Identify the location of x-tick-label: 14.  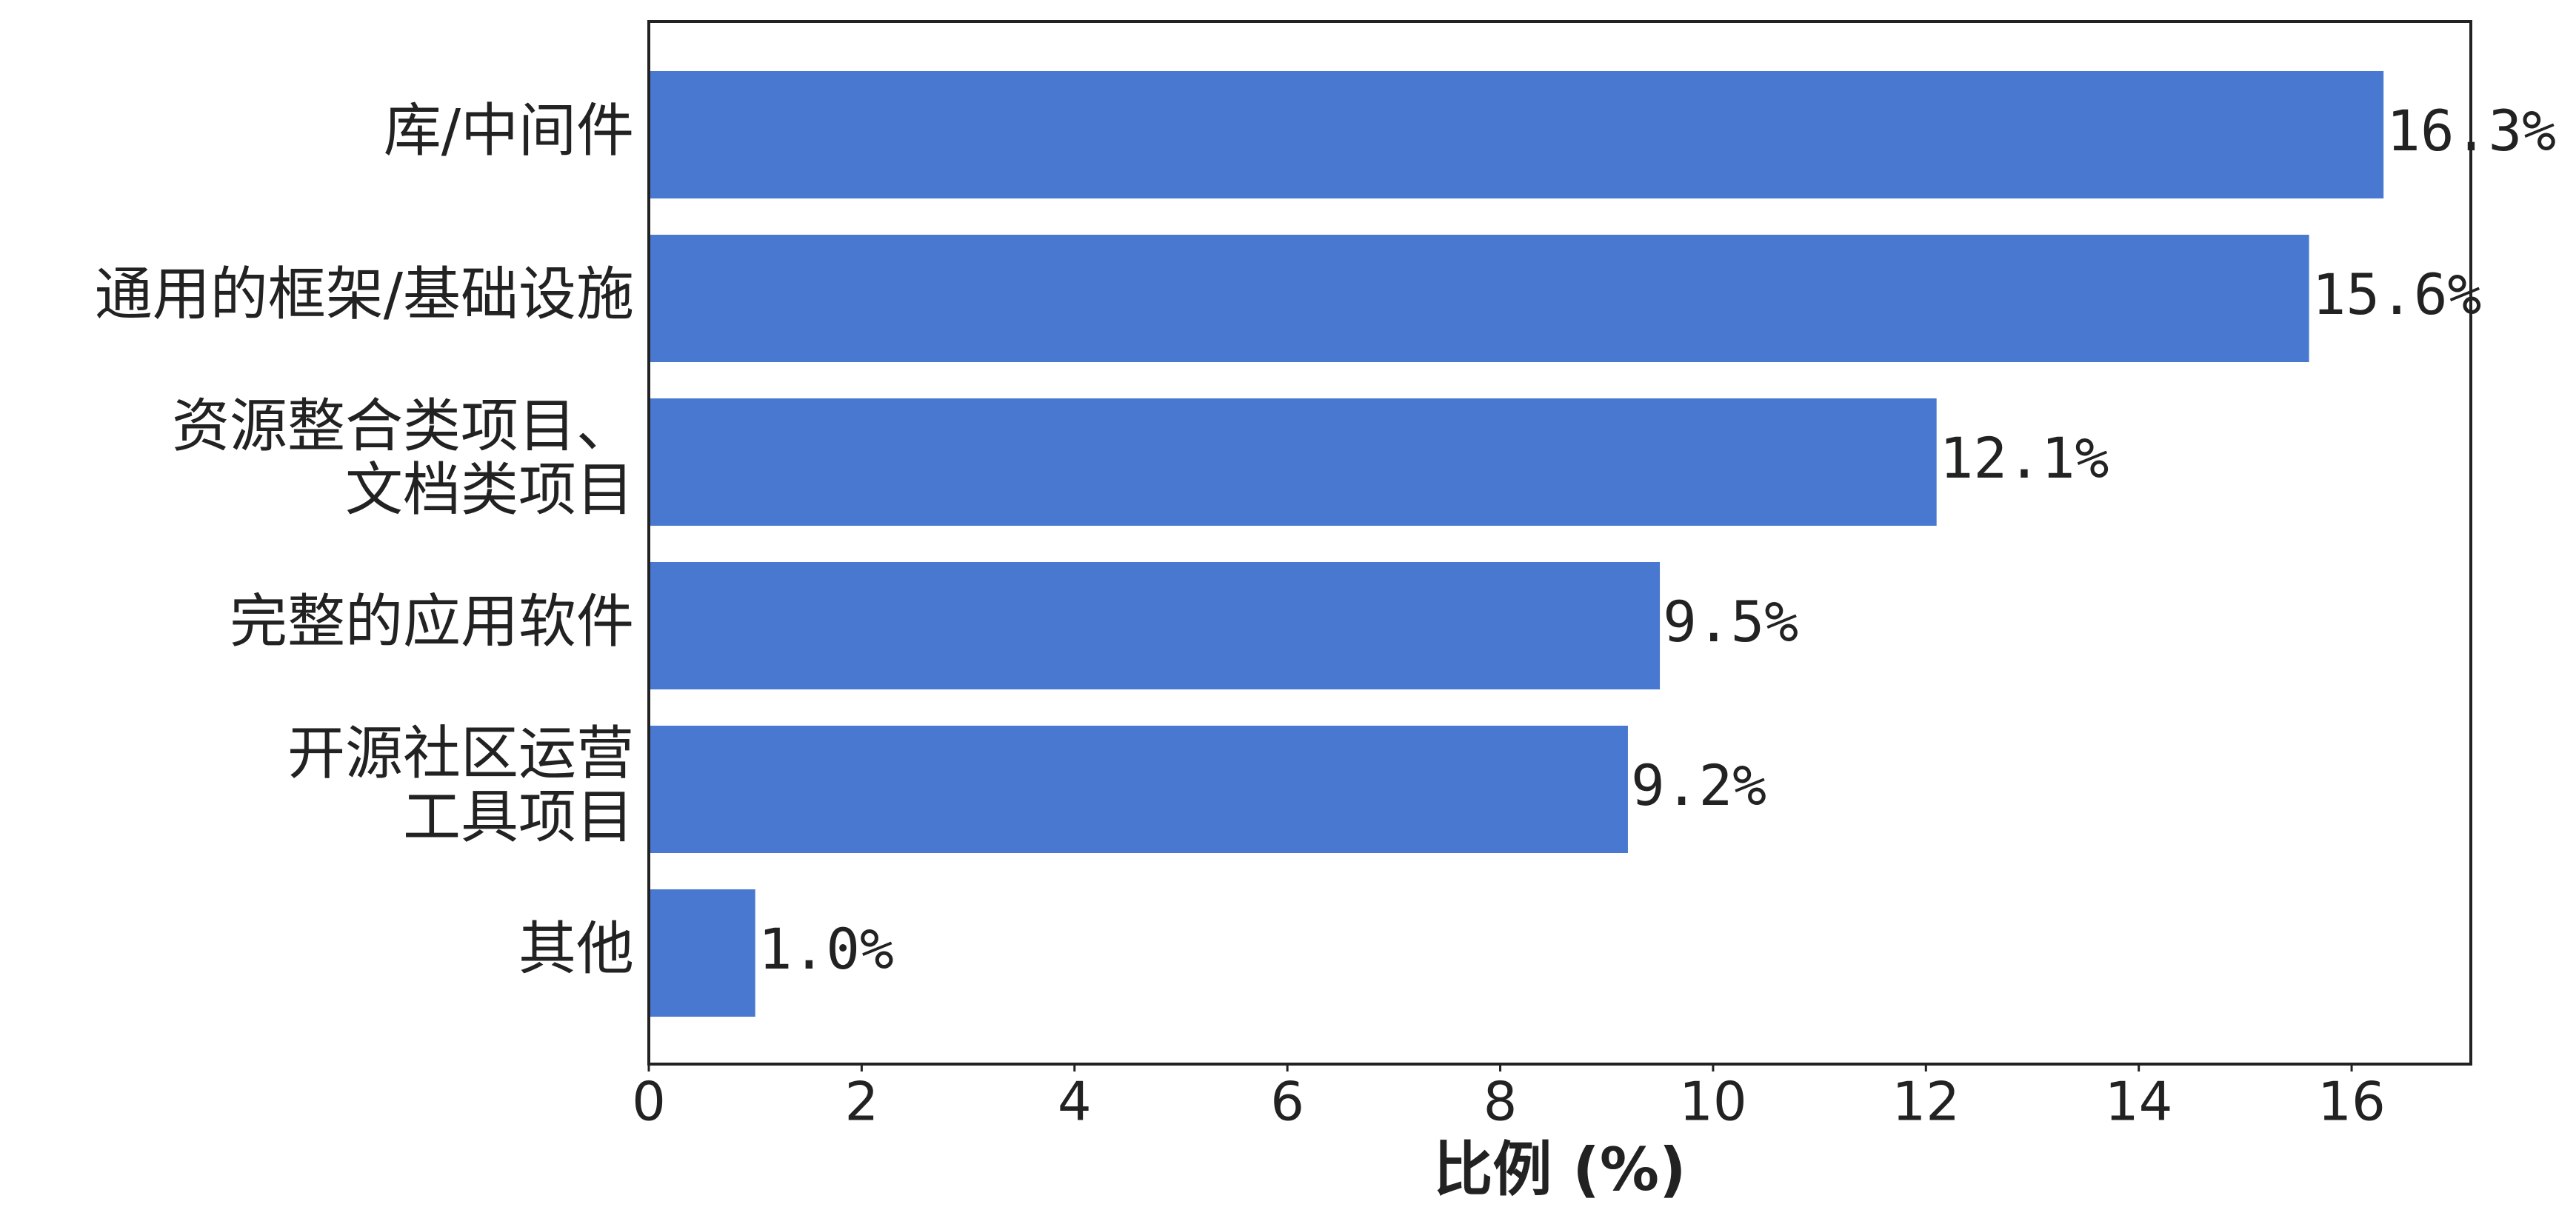
(2139, 1102).